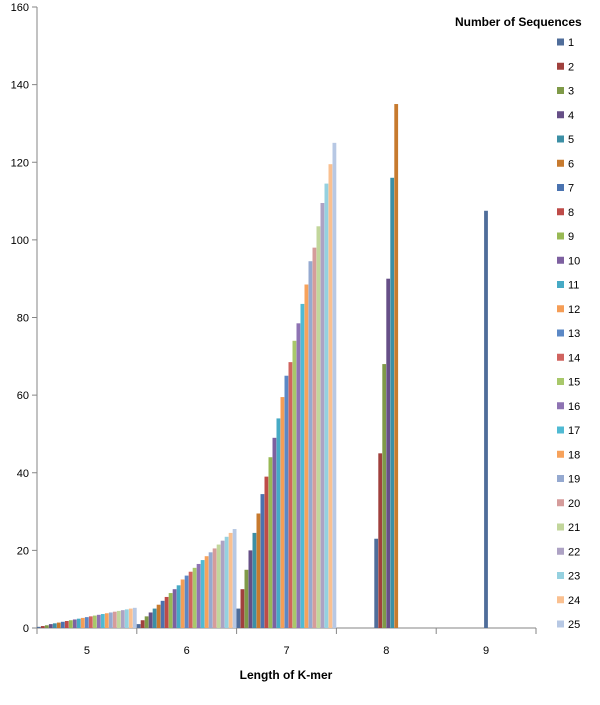 The height and width of the screenshot is (705, 600). I want to click on y-tick-label: 120, so click(20, 163).